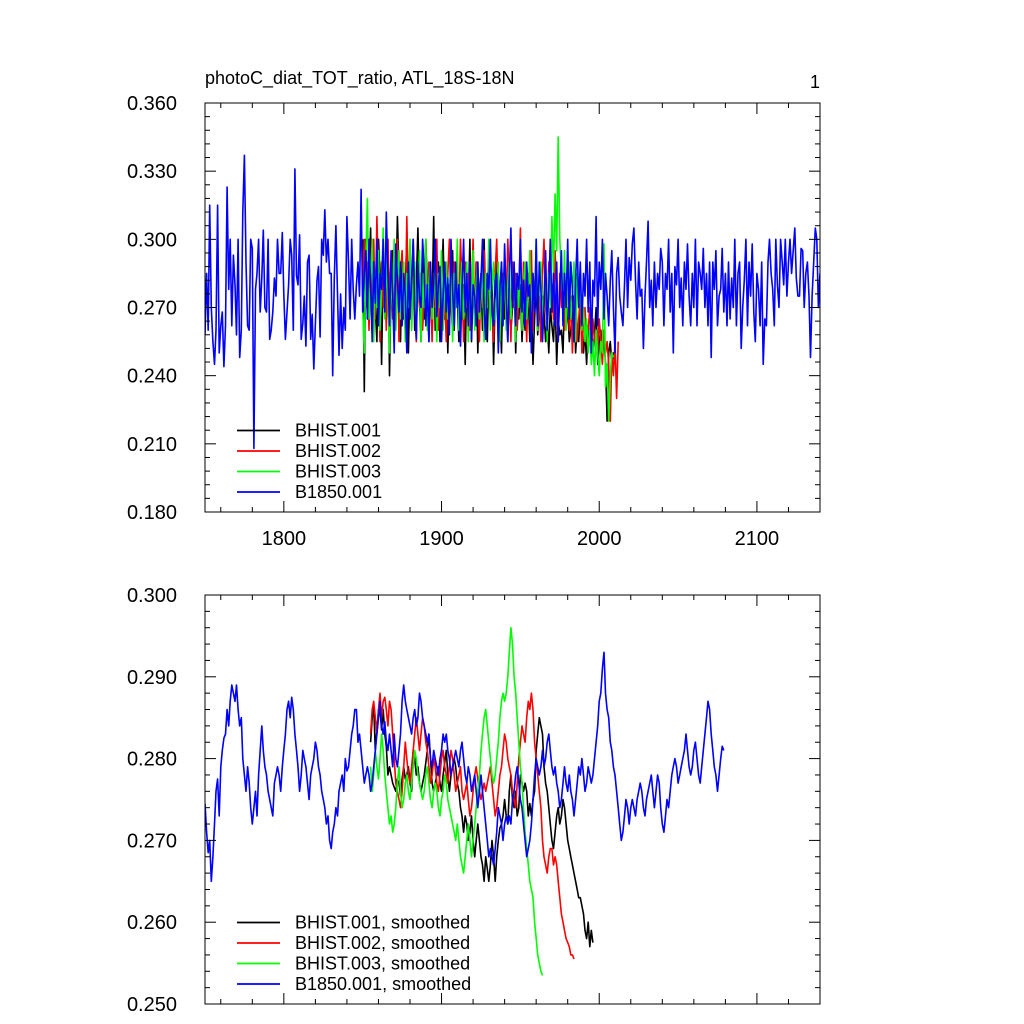  I want to click on y-tick-label: 0.180, so click(152, 513).